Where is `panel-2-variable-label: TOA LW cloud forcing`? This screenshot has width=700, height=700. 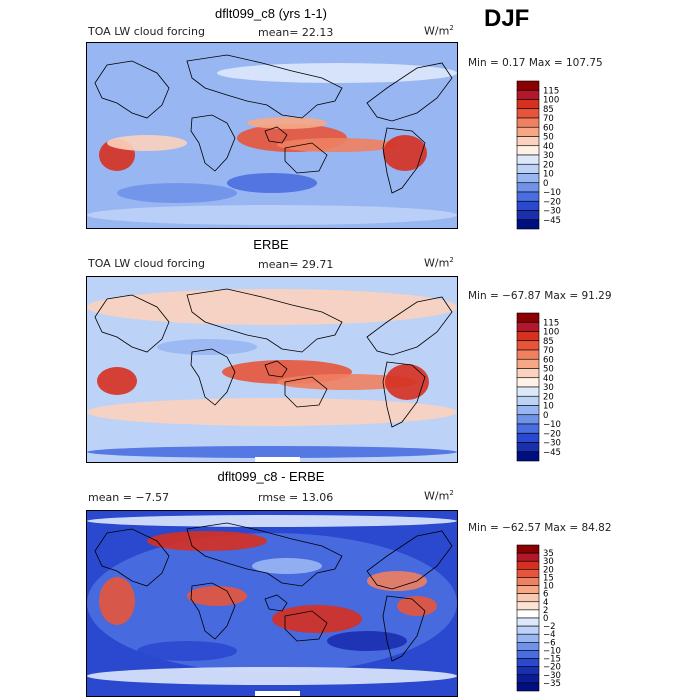
panel-2-variable-label: TOA LW cloud forcing is located at coordinates (146, 263).